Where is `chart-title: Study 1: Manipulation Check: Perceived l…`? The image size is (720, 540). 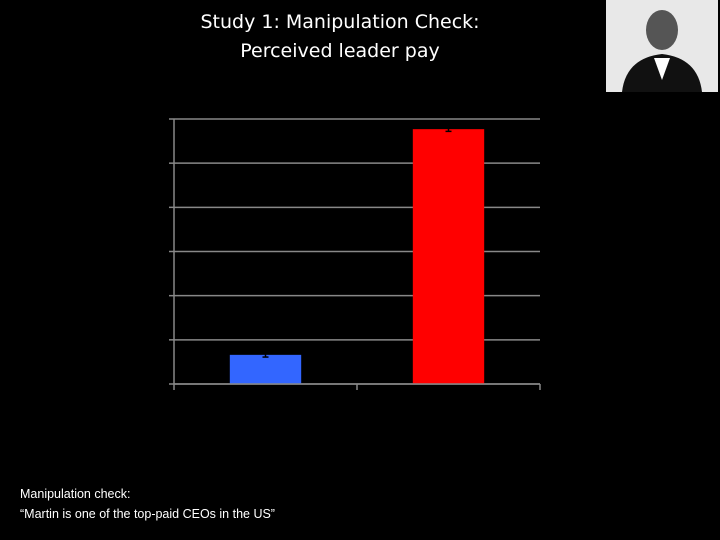 chart-title: Study 1: Manipulation Check: Perceived l… is located at coordinates (340, 36).